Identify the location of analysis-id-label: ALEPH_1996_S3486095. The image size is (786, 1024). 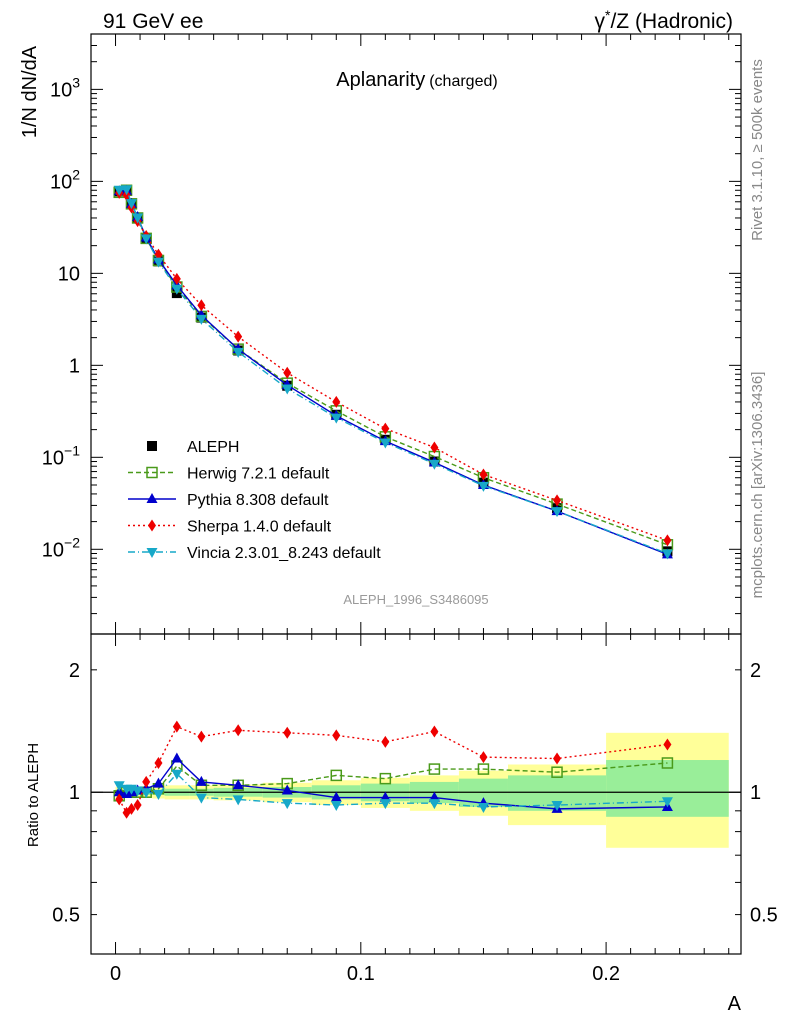
(415, 599).